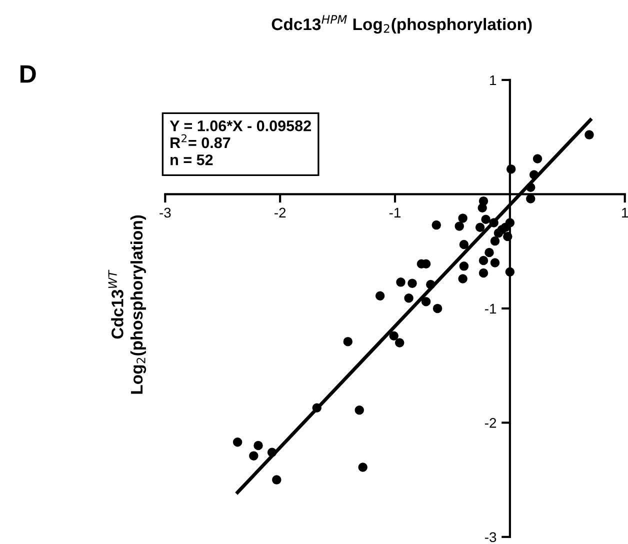  I want to click on y-tick-label: -2, so click(490, 423).